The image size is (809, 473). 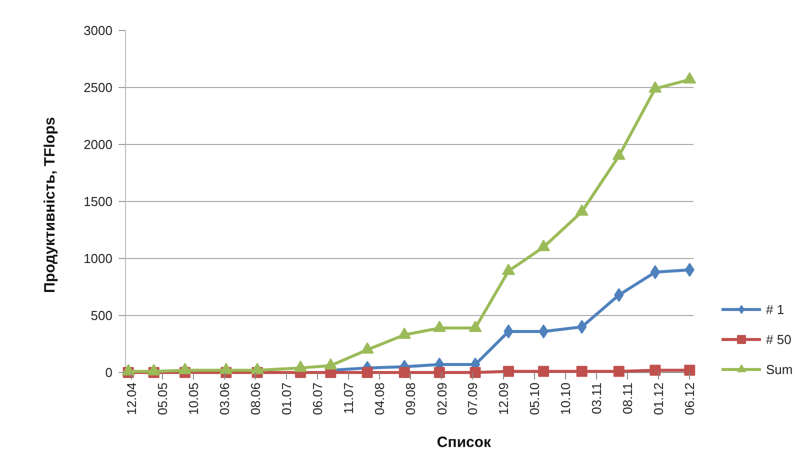 What do you see at coordinates (224, 399) in the screenshot?
I see `x-tick-label: 03.06` at bounding box center [224, 399].